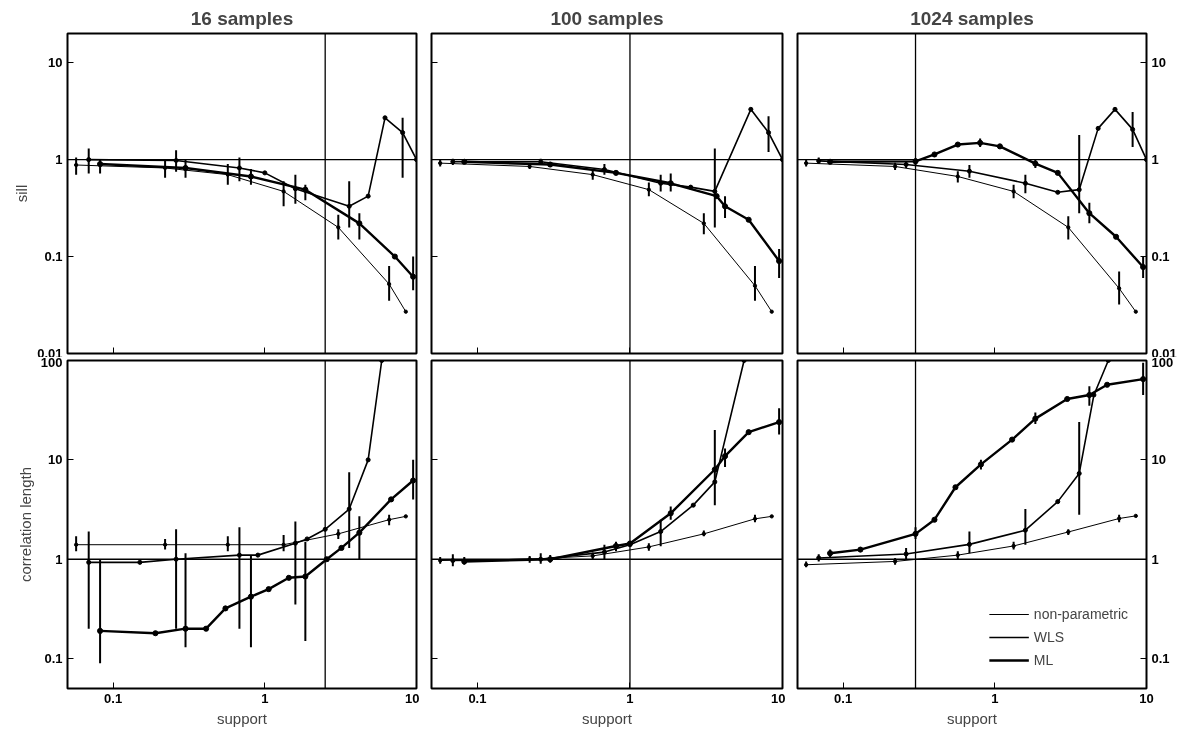 This screenshot has height=729, width=1198. Describe the element at coordinates (1049, 637) in the screenshot. I see `legend-label: WLS` at that location.